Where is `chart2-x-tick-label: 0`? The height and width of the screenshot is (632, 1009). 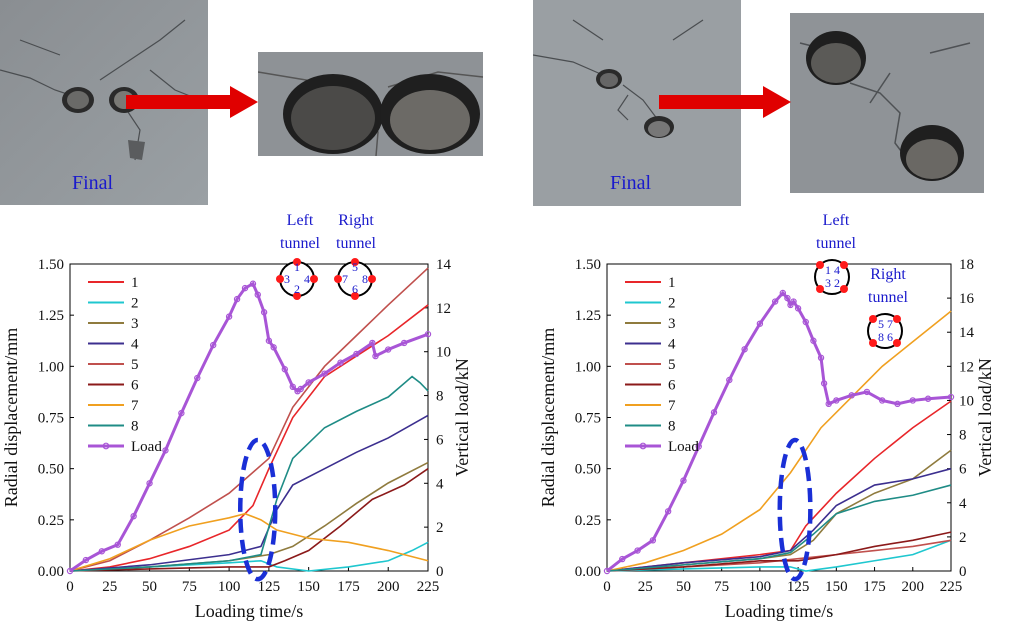
chart2-x-tick-label: 0 is located at coordinates (607, 587).